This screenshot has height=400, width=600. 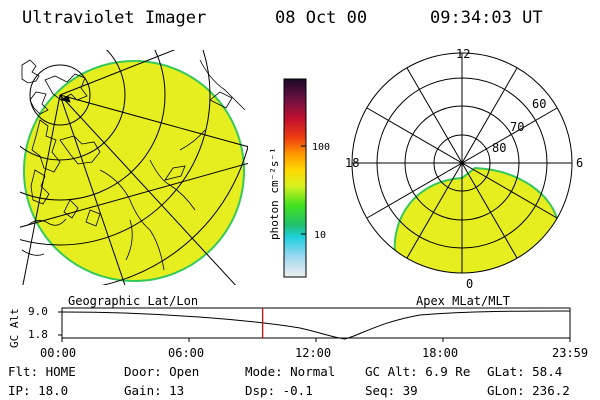 I want to click on time-tick-2359: 23:59, so click(x=570, y=353).